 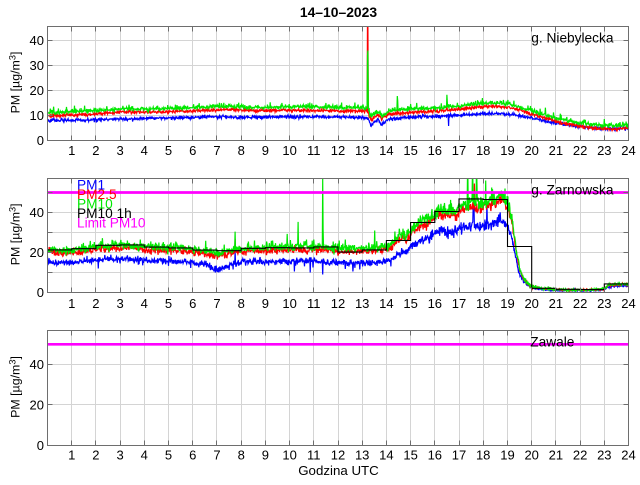 What do you see at coordinates (91, 184) in the screenshot?
I see `svg-text: PM1` at bounding box center [91, 184].